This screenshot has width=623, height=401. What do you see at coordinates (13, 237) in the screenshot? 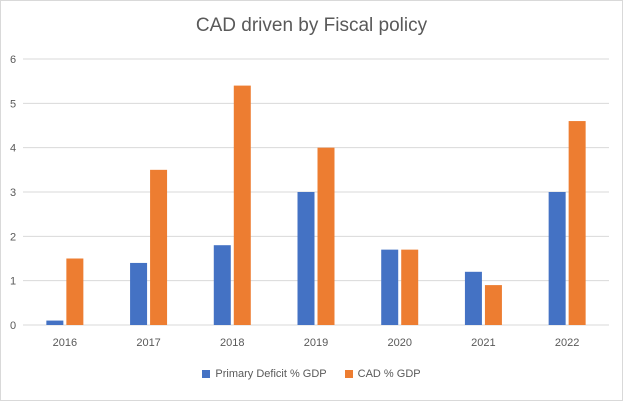
I see `y-tick-label: 2` at bounding box center [13, 237].